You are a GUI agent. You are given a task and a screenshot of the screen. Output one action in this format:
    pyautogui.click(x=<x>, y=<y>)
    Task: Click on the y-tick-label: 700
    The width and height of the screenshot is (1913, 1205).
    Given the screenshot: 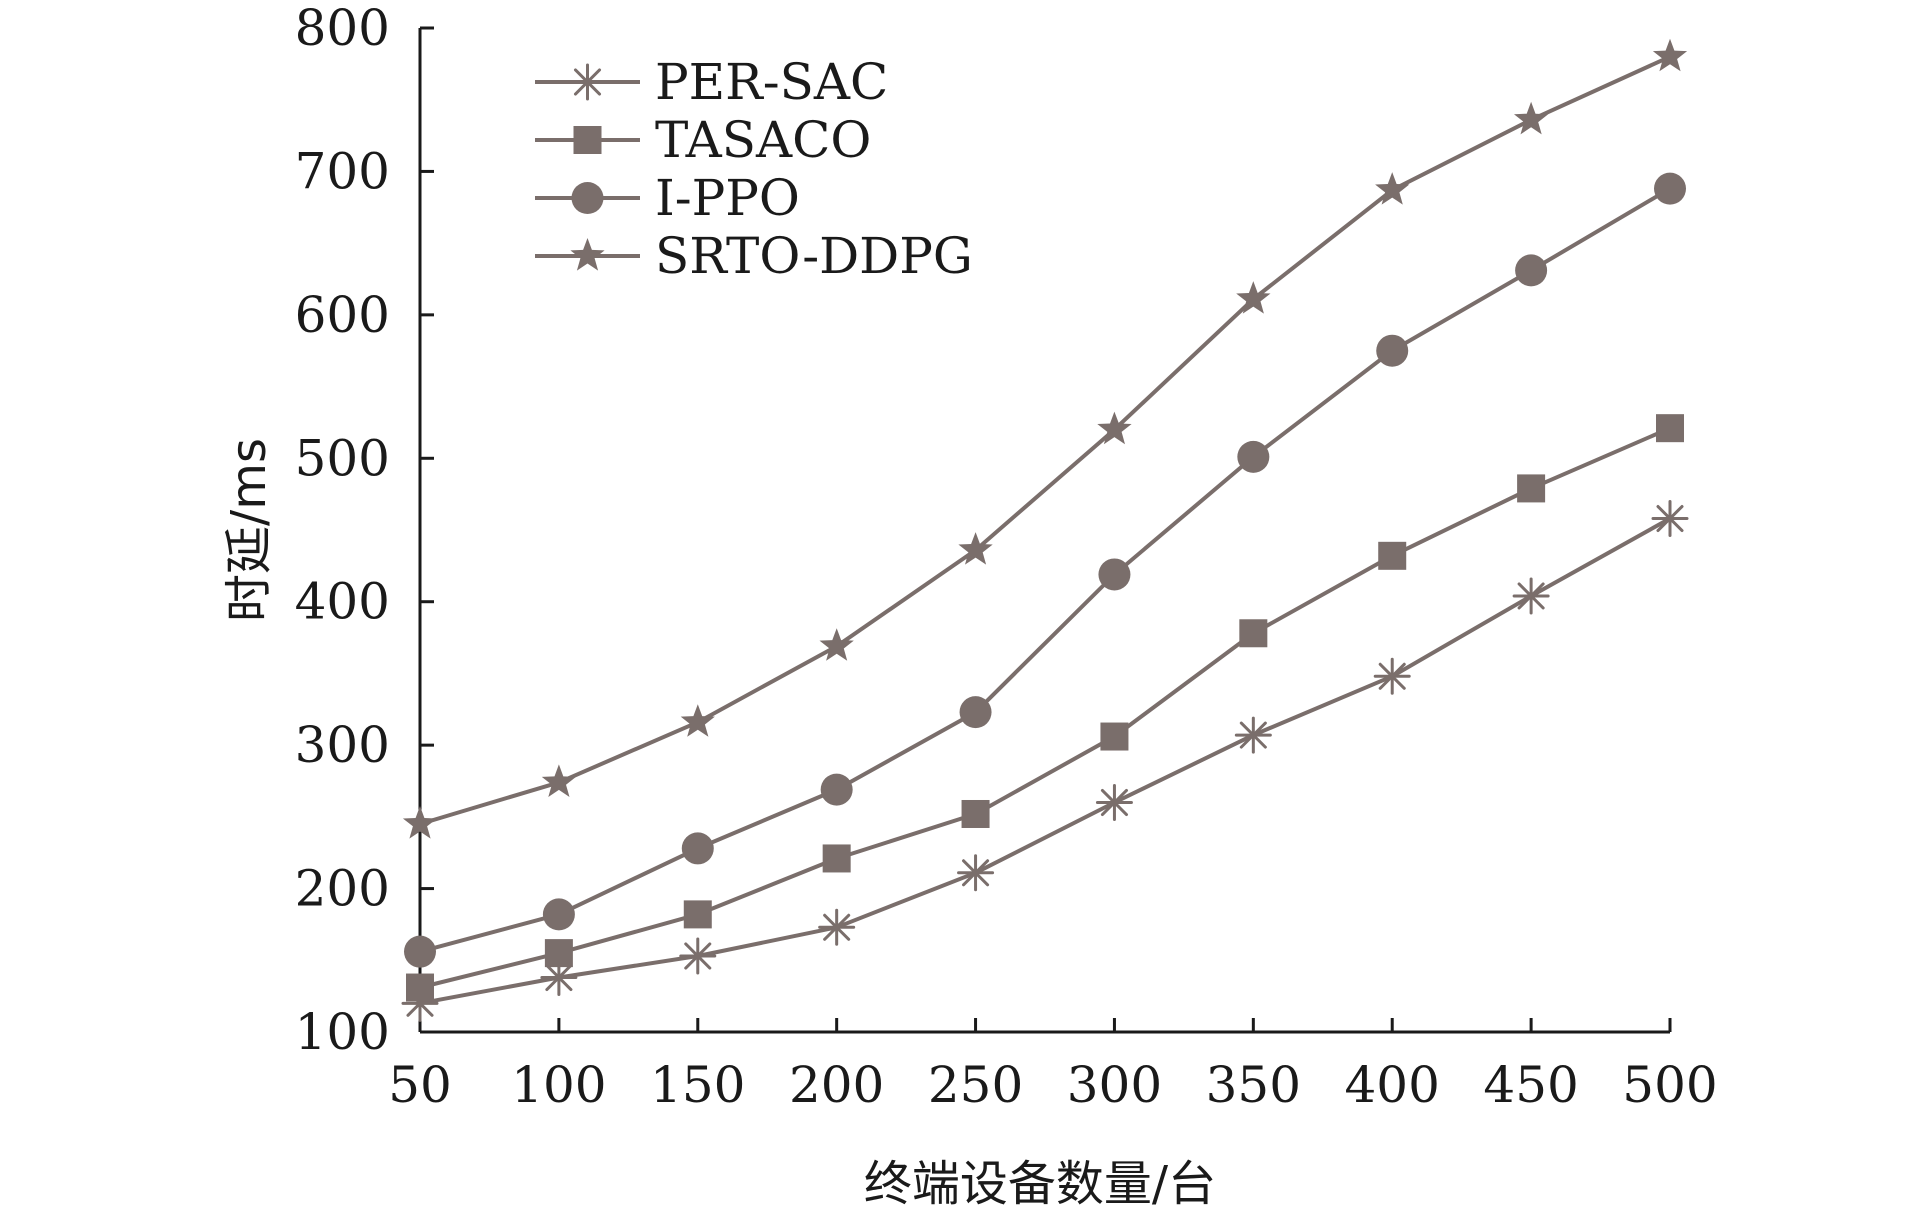 What is the action you would take?
    pyautogui.click(x=342, y=171)
    